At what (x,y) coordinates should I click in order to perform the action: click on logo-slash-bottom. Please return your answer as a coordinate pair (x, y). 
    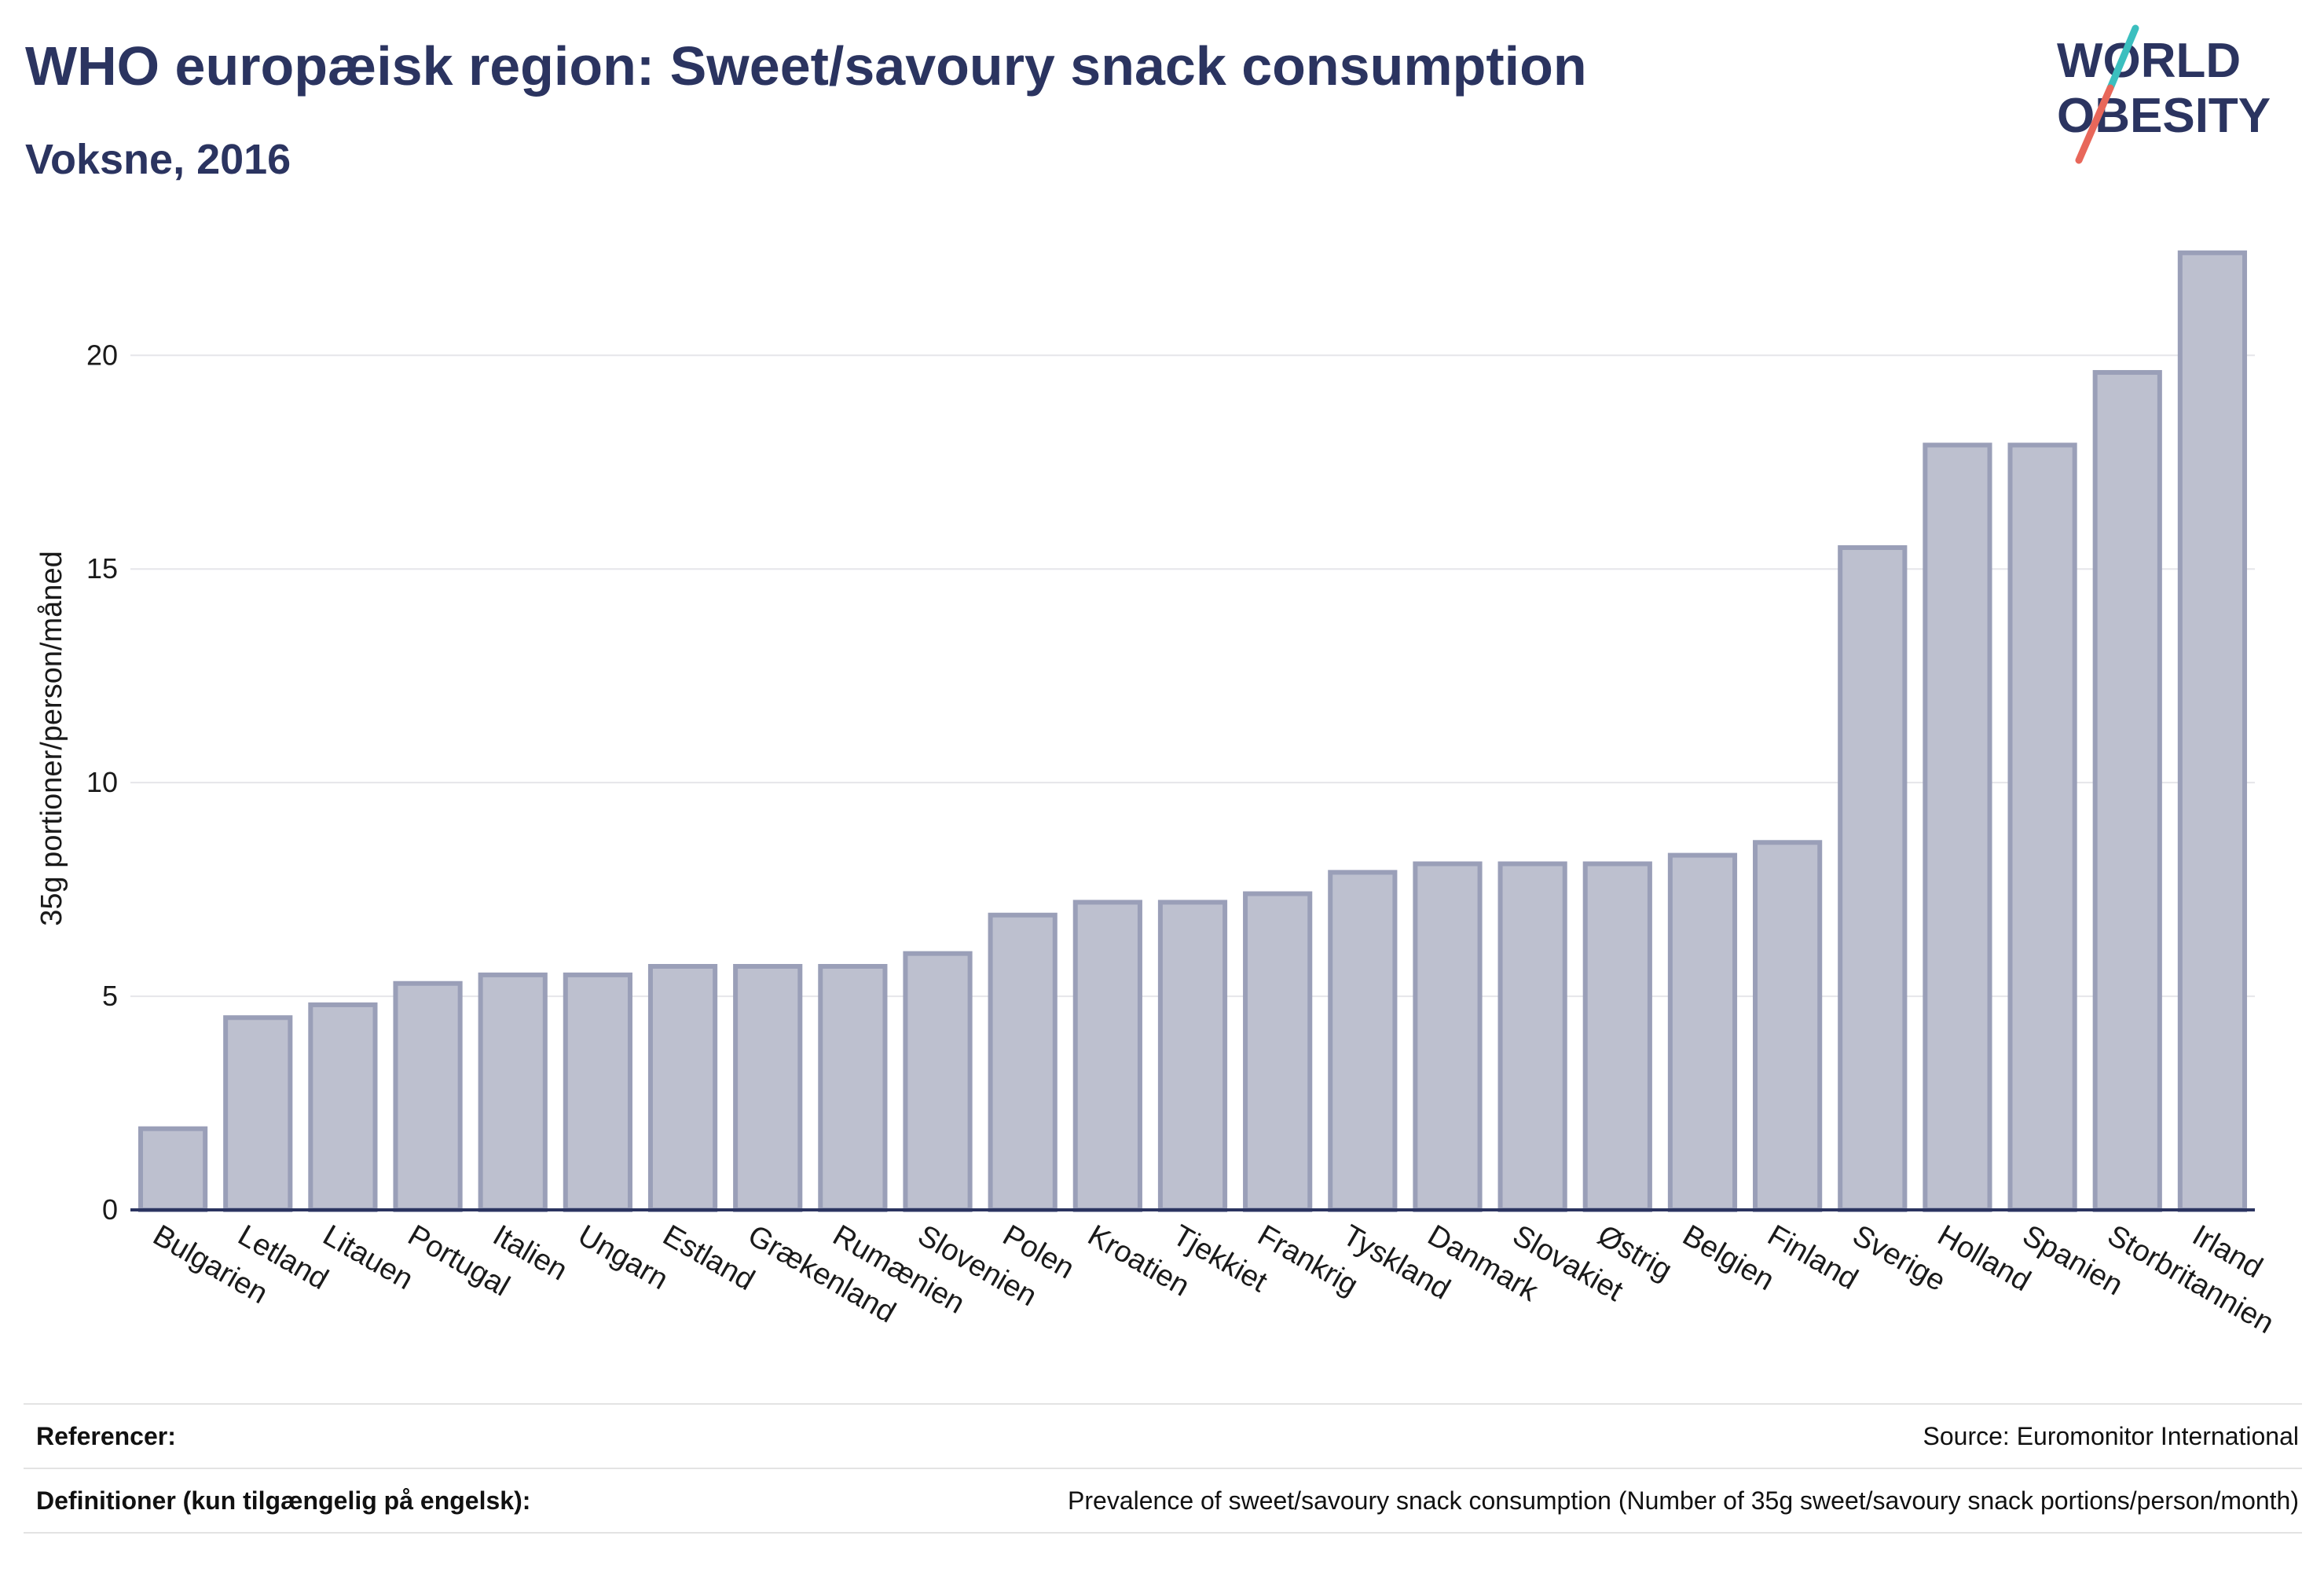
    Looking at the image, I should click on (2094, 124).